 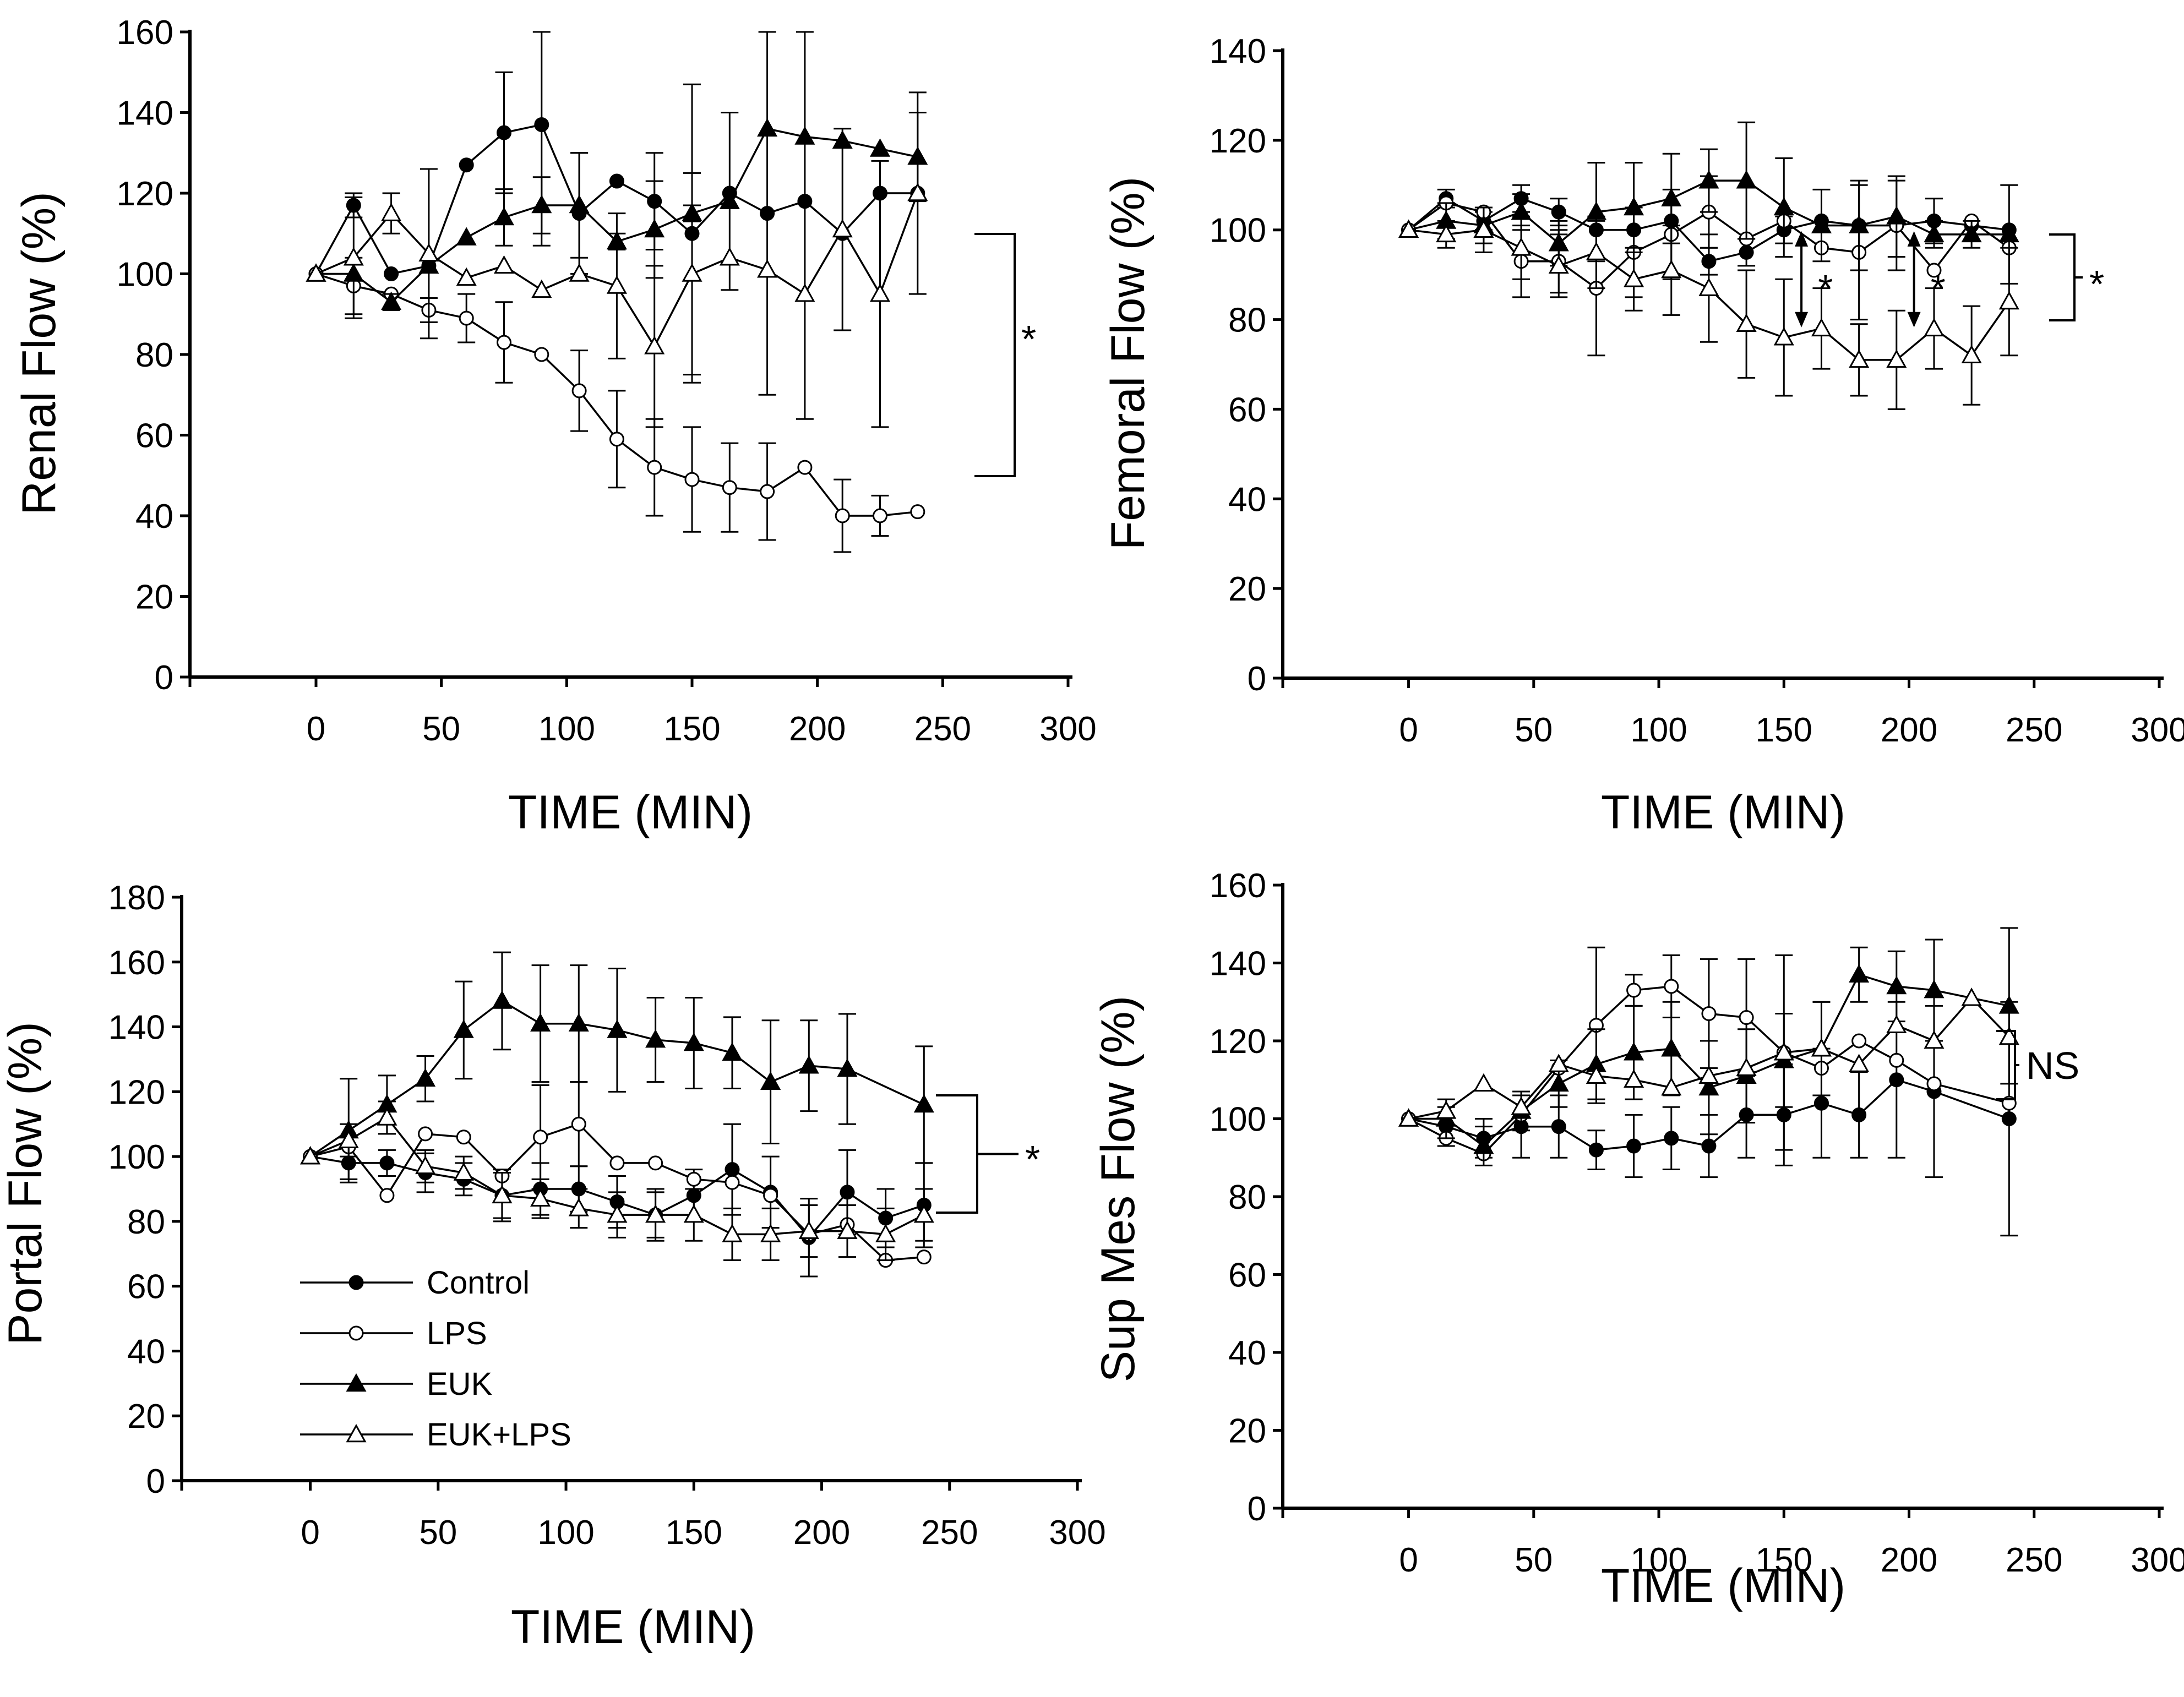 I want to click on significance-label: NS, so click(x=2052, y=1065).